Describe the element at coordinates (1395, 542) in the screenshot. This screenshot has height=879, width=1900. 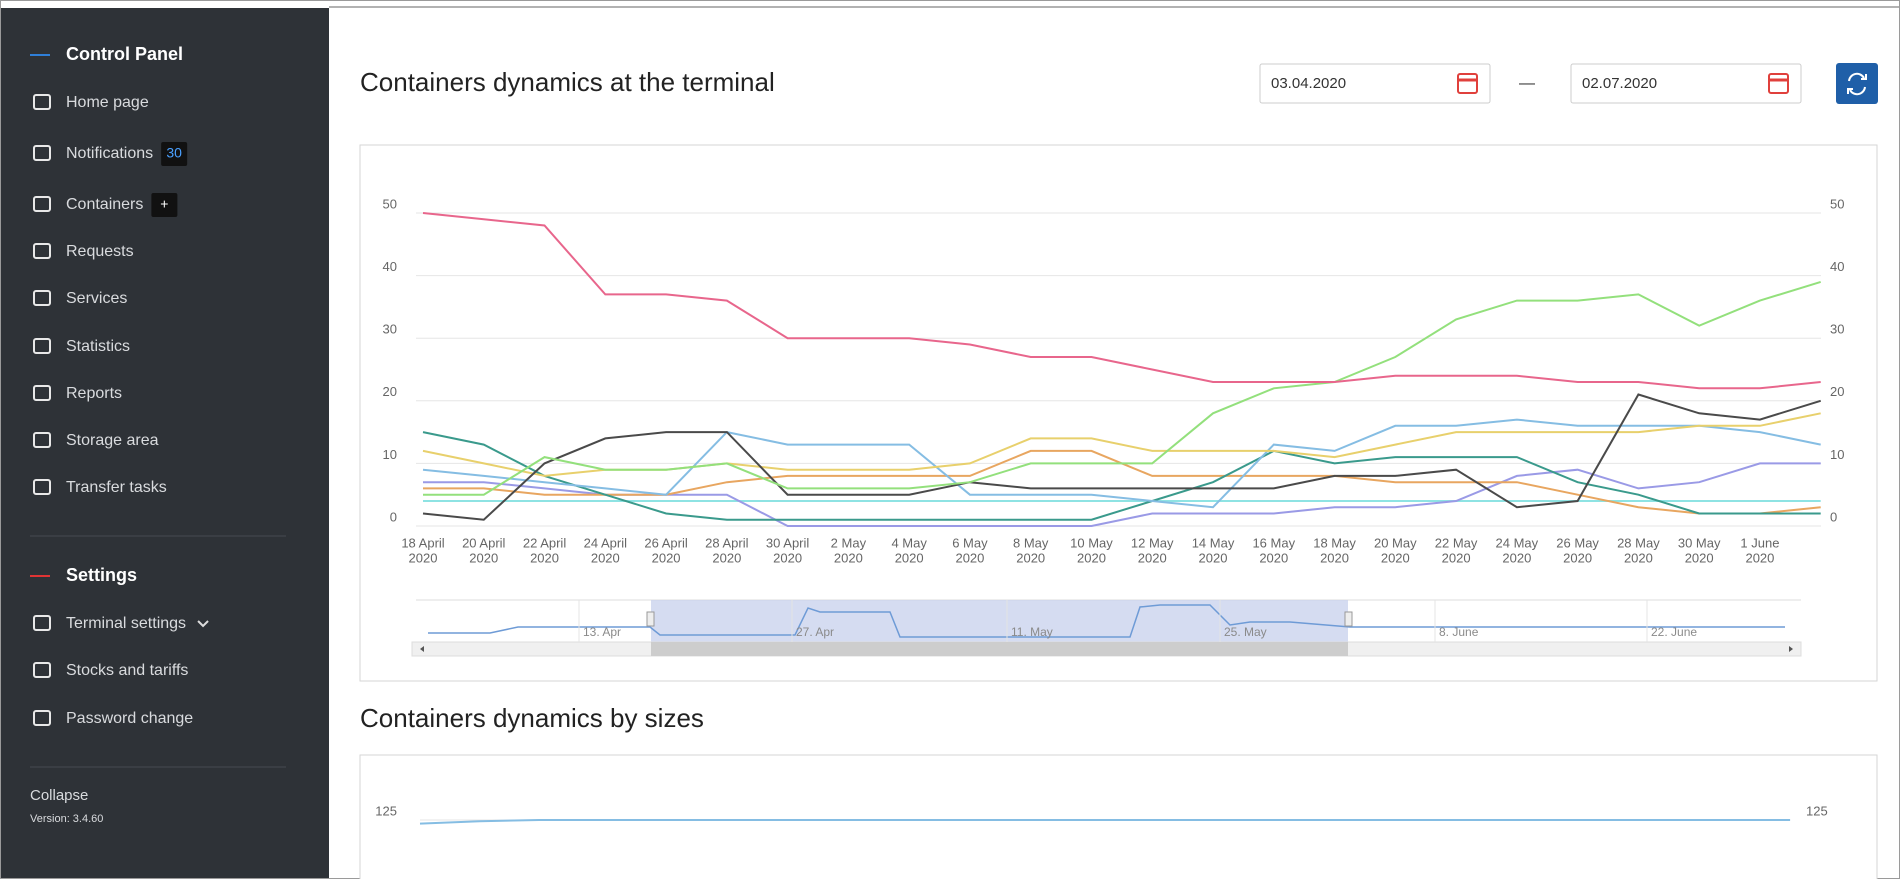
I see `x-tick-label: 20 May` at that location.